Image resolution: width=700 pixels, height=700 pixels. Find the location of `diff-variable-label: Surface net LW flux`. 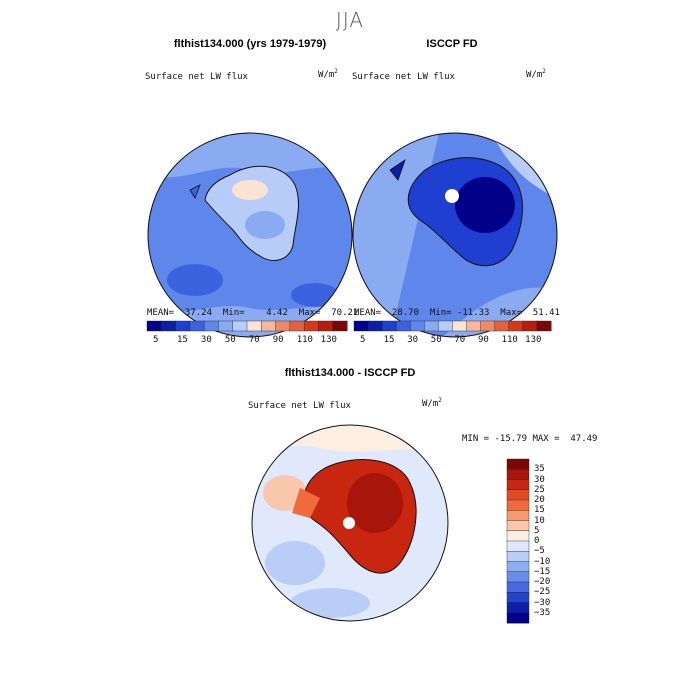

diff-variable-label: Surface net LW flux is located at coordinates (299, 406).